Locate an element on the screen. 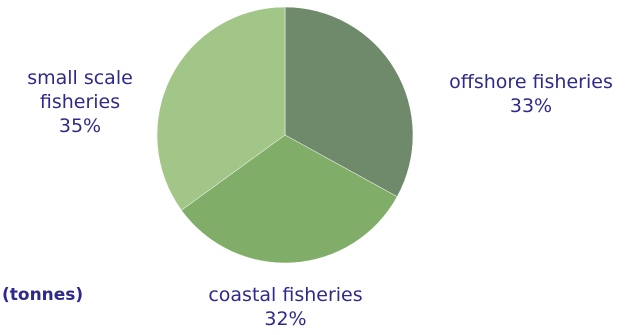 This screenshot has height=335, width=641. slice-label-percent: 32% is located at coordinates (285, 319).